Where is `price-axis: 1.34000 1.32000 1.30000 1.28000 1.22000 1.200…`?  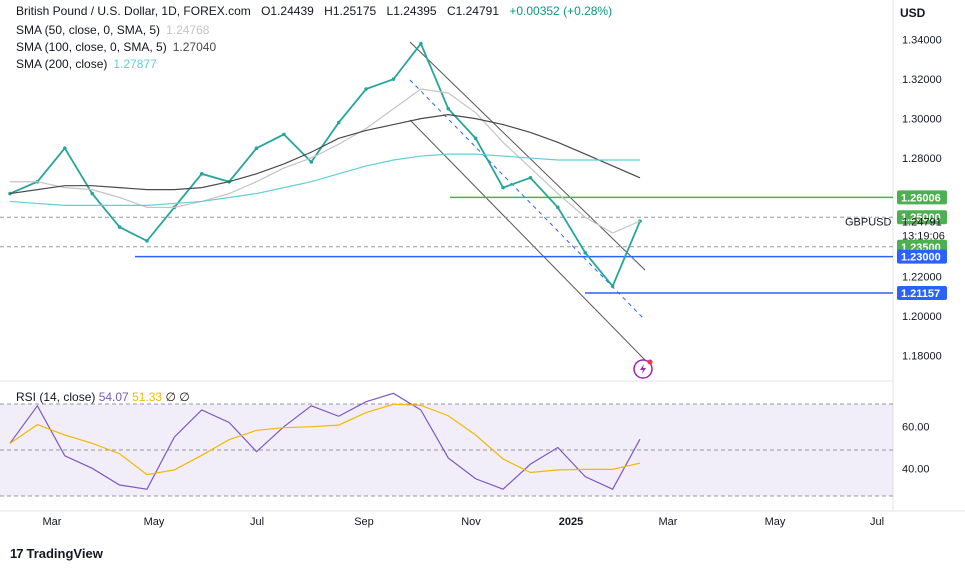
price-axis: 1.34000 1.32000 1.30000 1.28000 1.22000 1.200… is located at coordinates (896, 199).